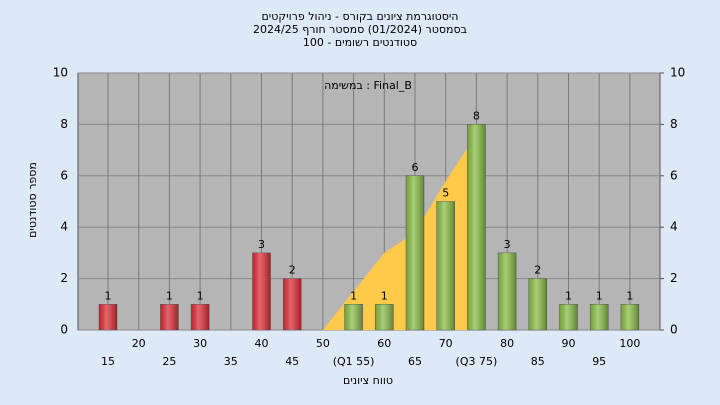  I want to click on x-tick-label: 15, so click(108, 361).